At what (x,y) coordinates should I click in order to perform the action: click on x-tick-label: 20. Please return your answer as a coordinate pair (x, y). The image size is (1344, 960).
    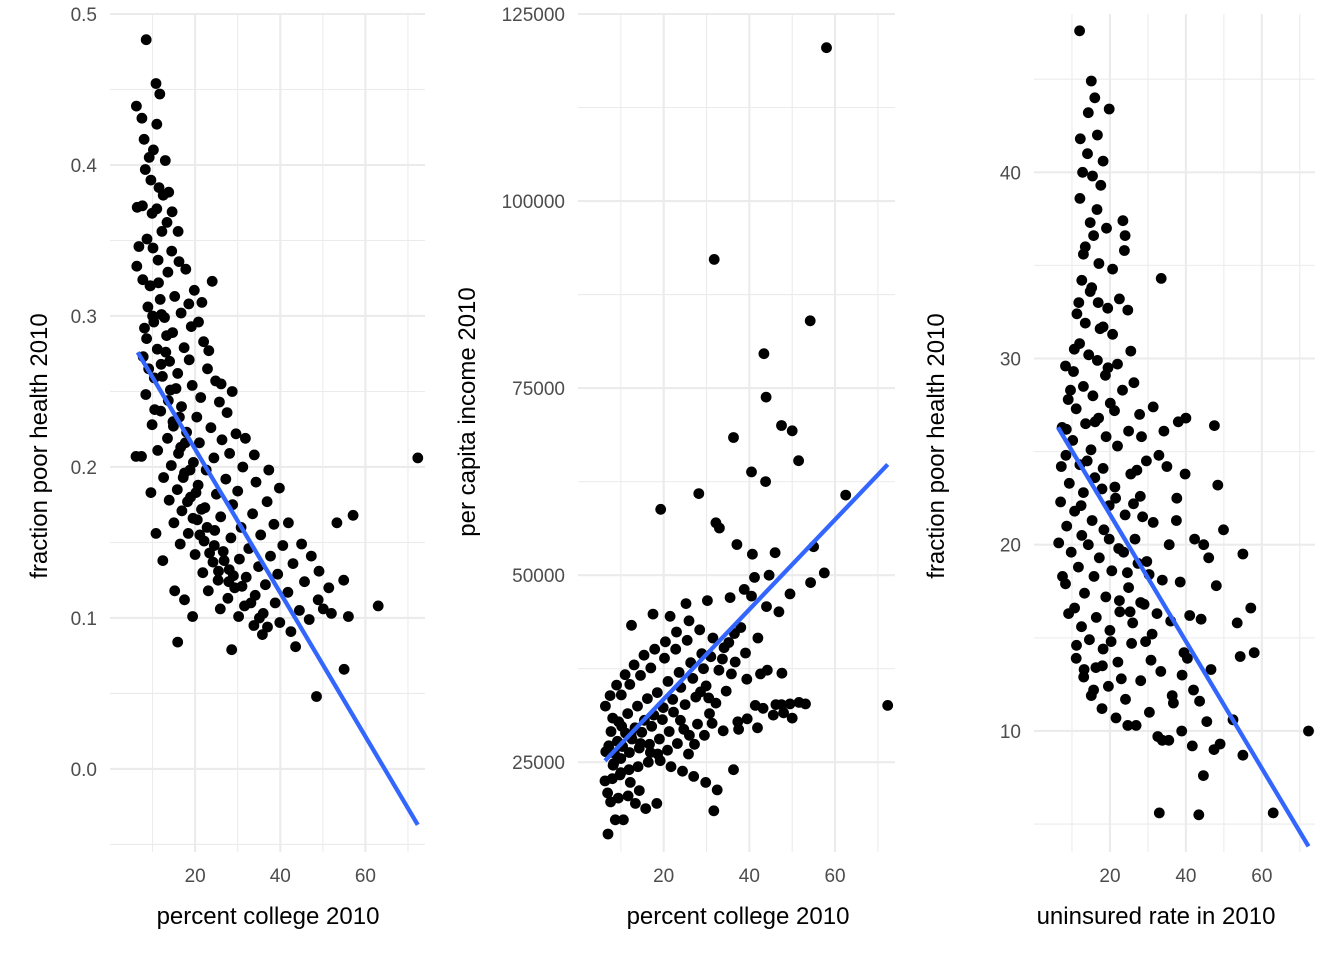
    Looking at the image, I should click on (1109, 876).